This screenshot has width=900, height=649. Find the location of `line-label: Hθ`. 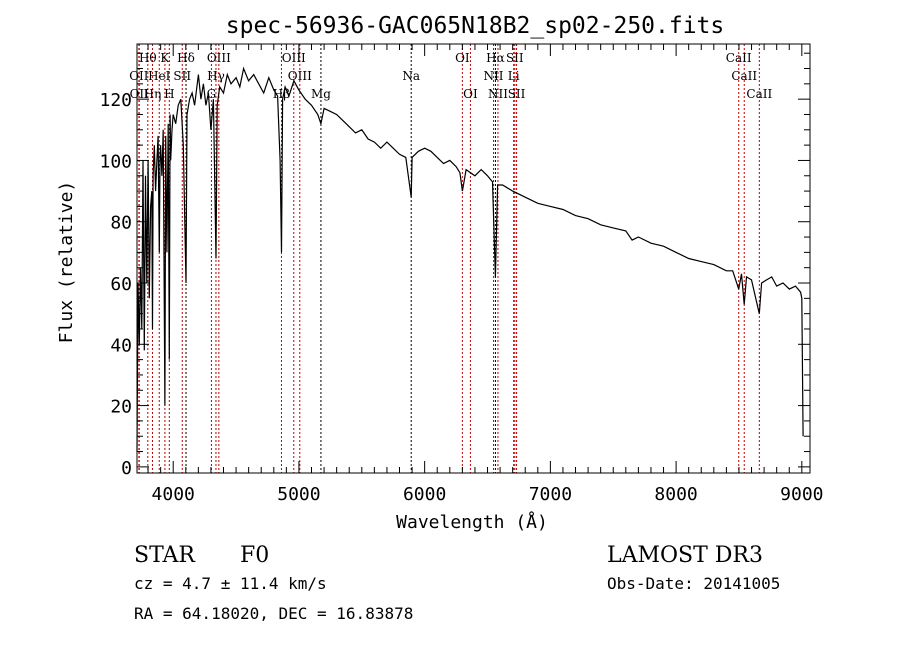

line-label: Hθ is located at coordinates (148, 58).